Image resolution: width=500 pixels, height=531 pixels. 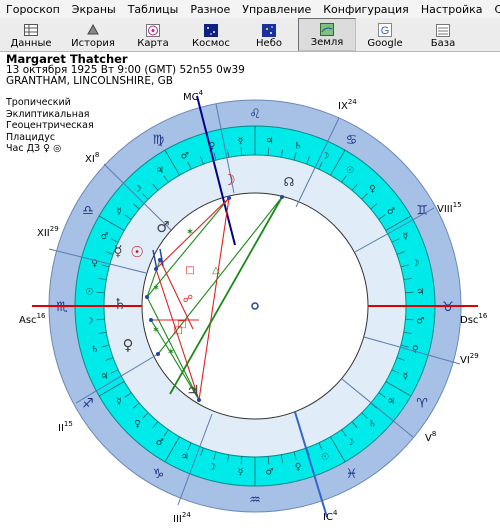 I want to click on mercury-icon: ☿, so click(x=117, y=251).